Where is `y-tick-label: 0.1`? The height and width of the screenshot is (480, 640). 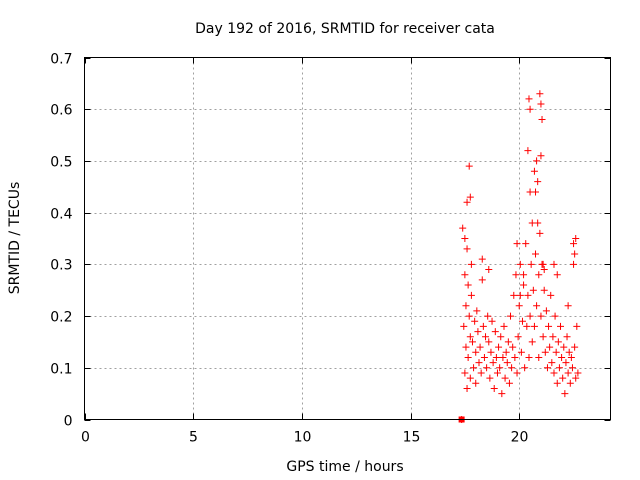 y-tick-label: 0.1 is located at coordinates (61, 370).